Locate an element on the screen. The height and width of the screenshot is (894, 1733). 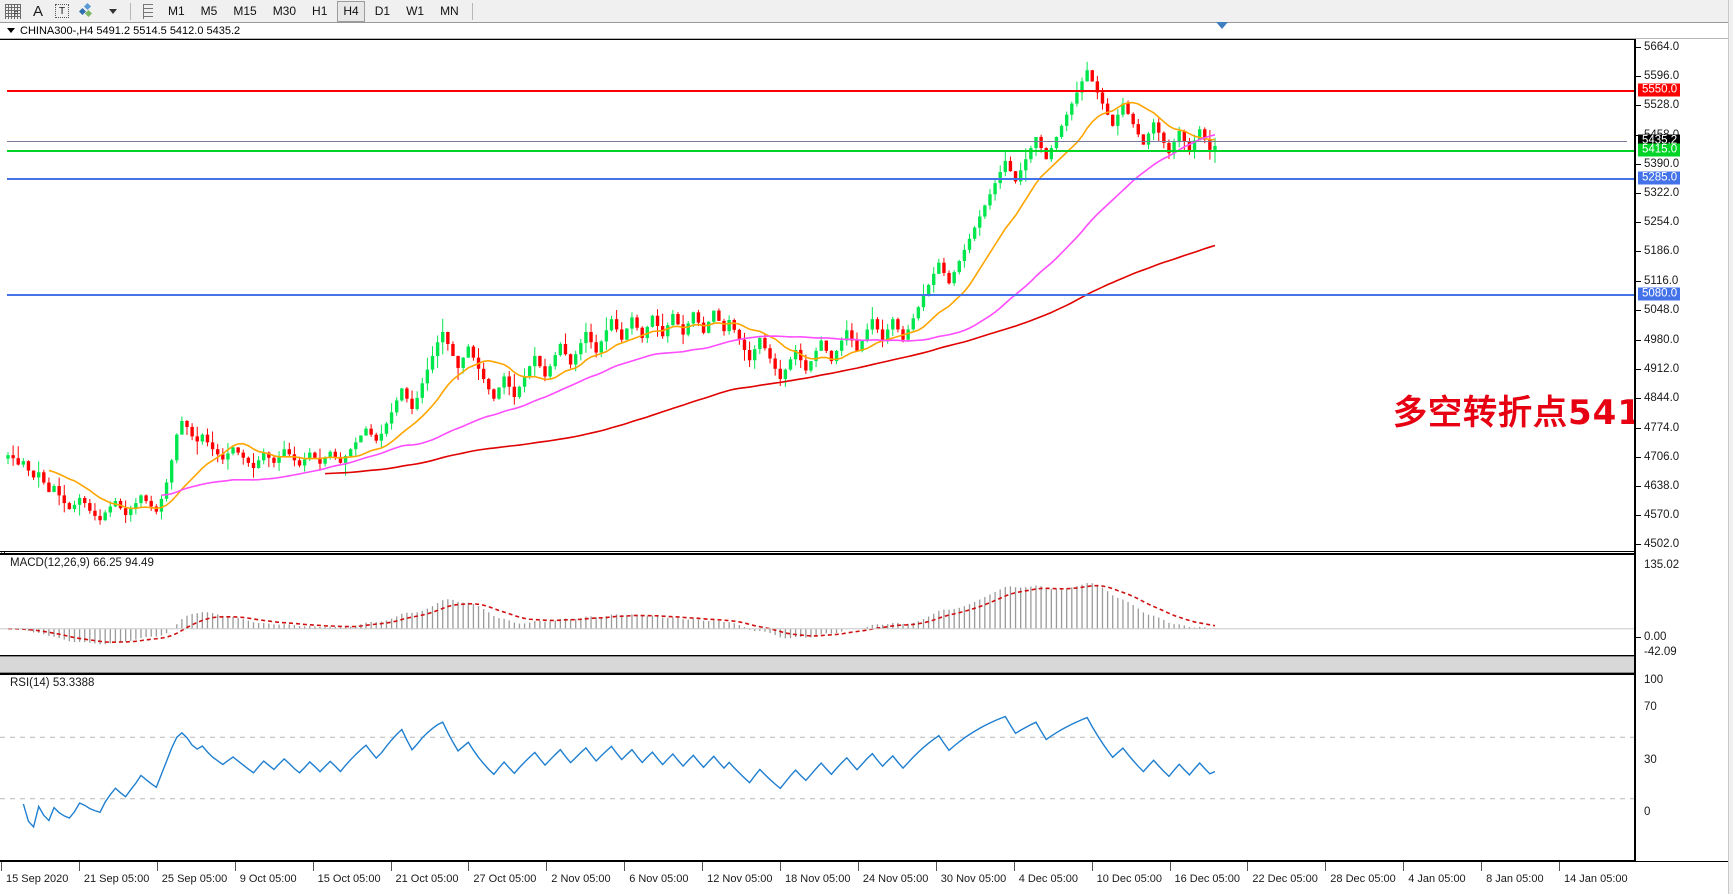
toolbar-divider is located at coordinates (130, 11).